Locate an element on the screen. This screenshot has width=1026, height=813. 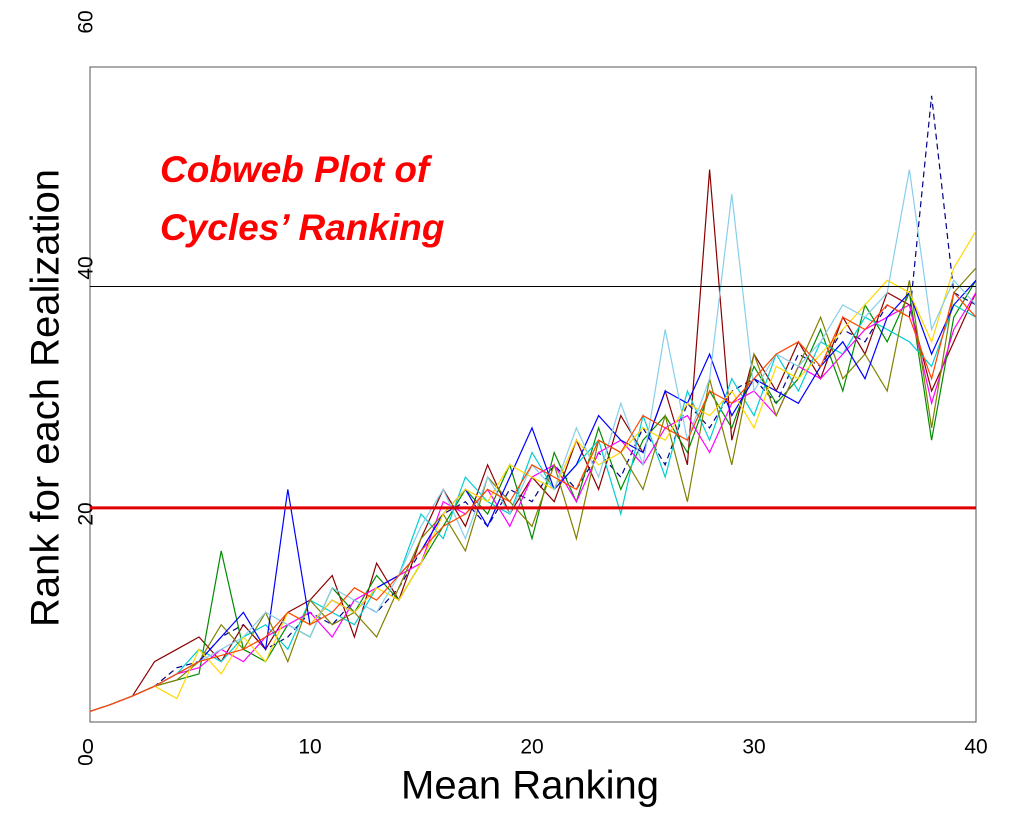
y-axis-label: Rank for each Realization is located at coordinates (46, 398).